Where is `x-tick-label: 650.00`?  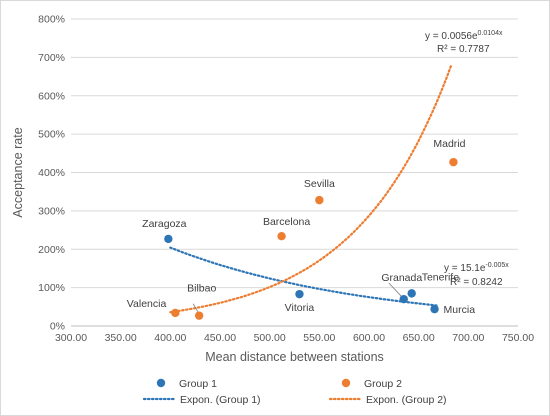
x-tick-label: 650.00 is located at coordinates (419, 338).